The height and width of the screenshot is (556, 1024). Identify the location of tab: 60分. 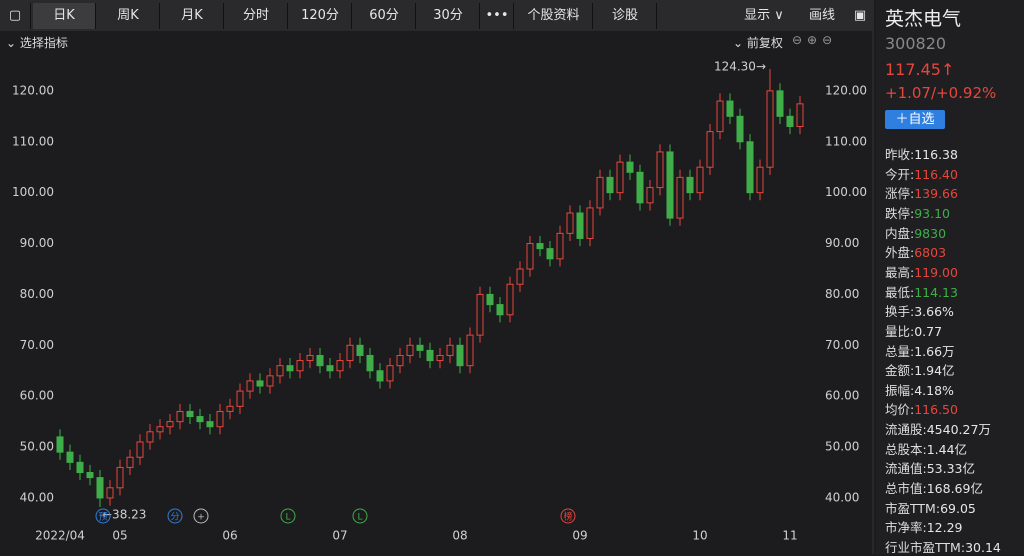
(384, 16).